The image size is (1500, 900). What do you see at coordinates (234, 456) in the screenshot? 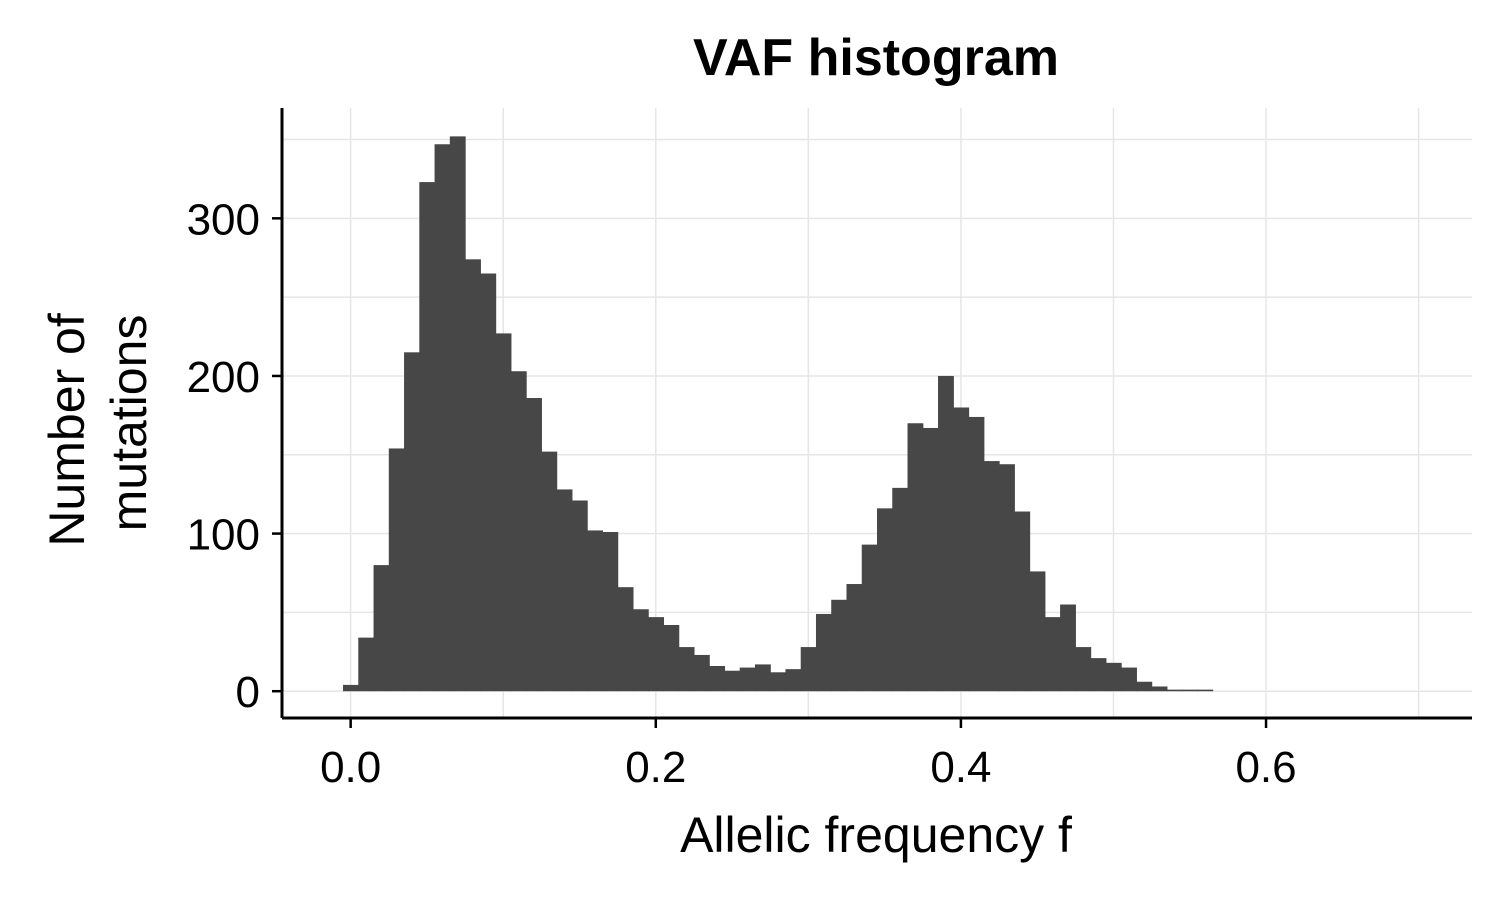
I see `y-axis-ticks: 0 100 200 300` at bounding box center [234, 456].